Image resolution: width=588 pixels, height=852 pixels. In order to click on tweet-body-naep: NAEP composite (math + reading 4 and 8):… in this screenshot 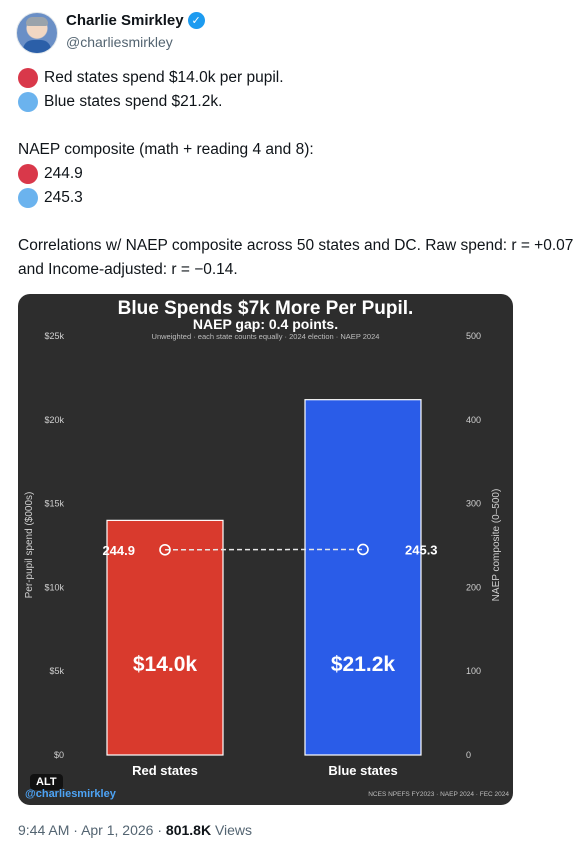, I will do `click(166, 174)`.